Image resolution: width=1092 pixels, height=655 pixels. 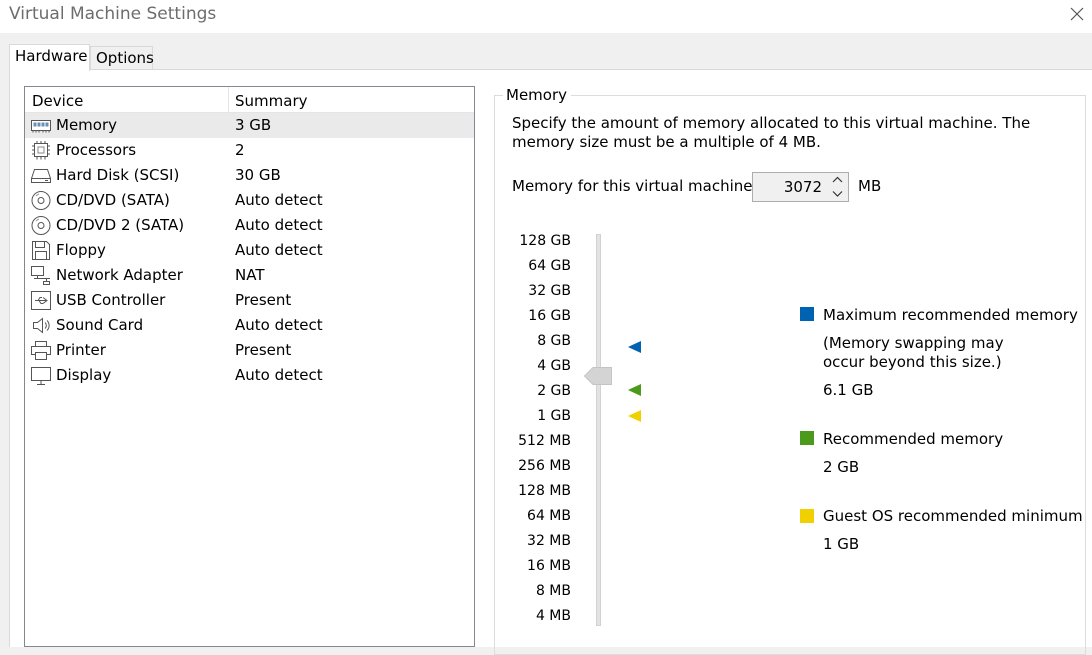 What do you see at coordinates (41, 250) in the screenshot?
I see `floppy-icon` at bounding box center [41, 250].